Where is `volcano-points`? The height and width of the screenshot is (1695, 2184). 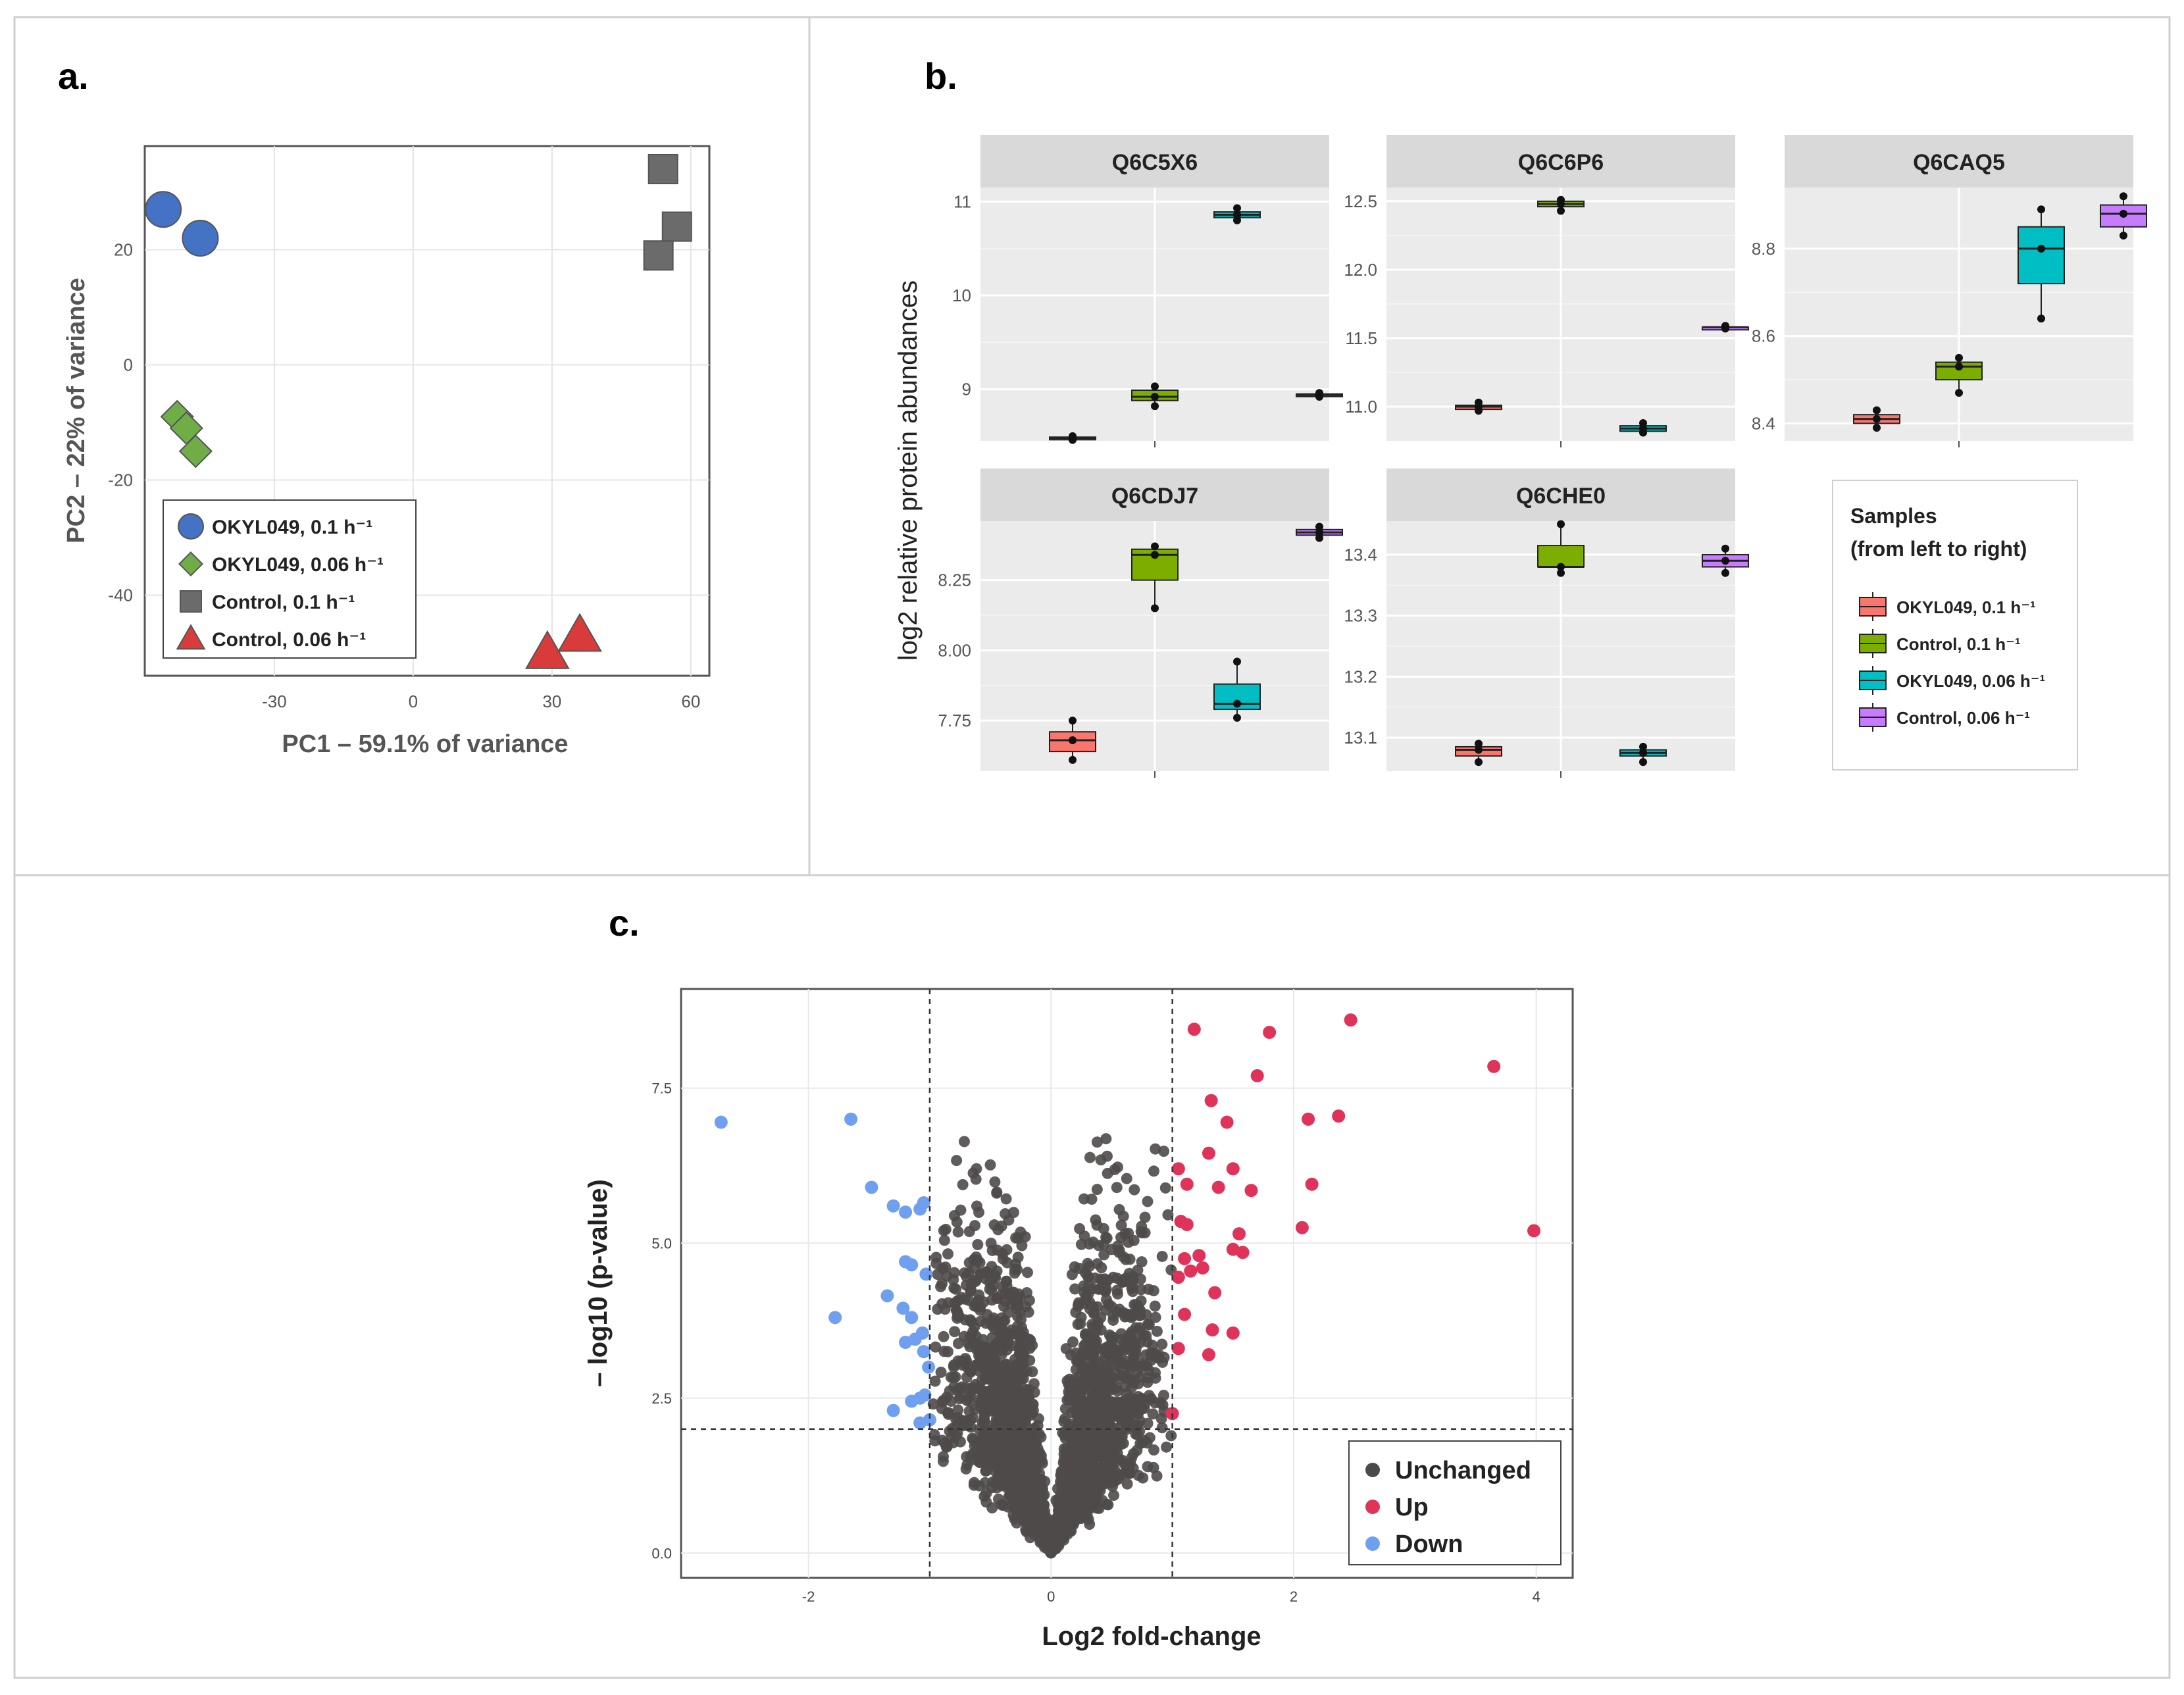
volcano-points is located at coordinates (1127, 1286).